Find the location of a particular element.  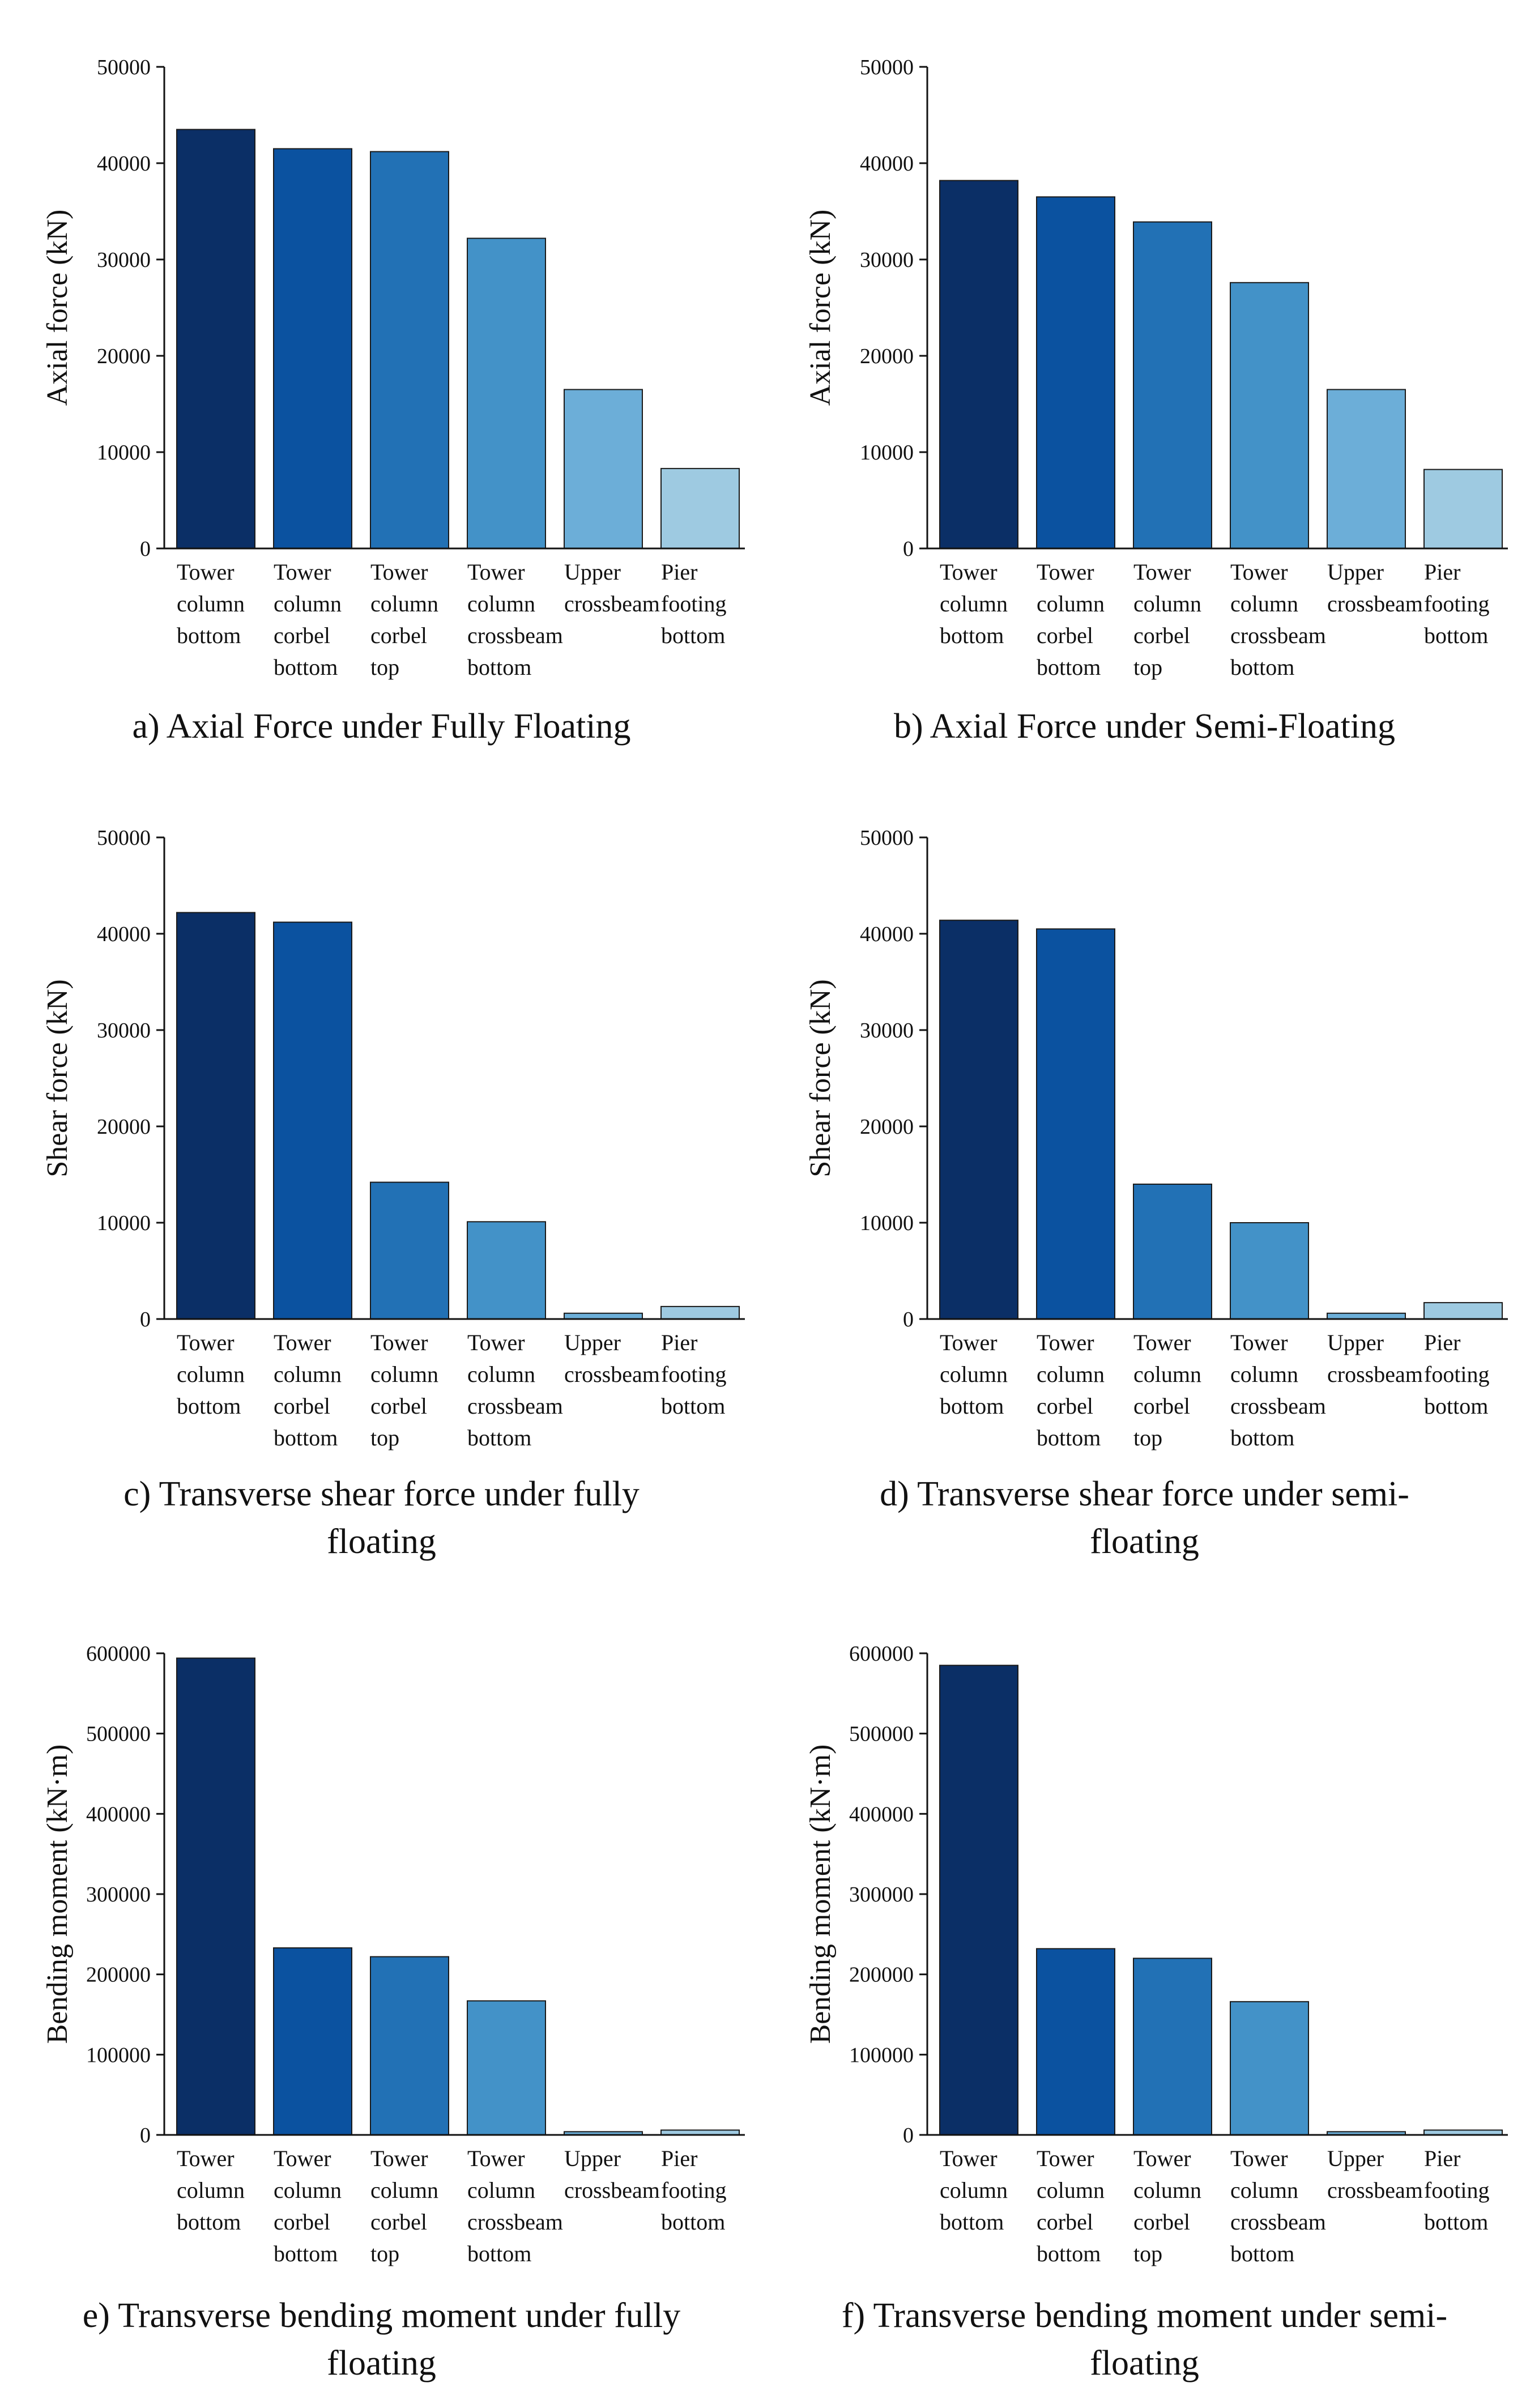

x-category-label-a-5: Upper crossbeam is located at coordinates (612, 587).